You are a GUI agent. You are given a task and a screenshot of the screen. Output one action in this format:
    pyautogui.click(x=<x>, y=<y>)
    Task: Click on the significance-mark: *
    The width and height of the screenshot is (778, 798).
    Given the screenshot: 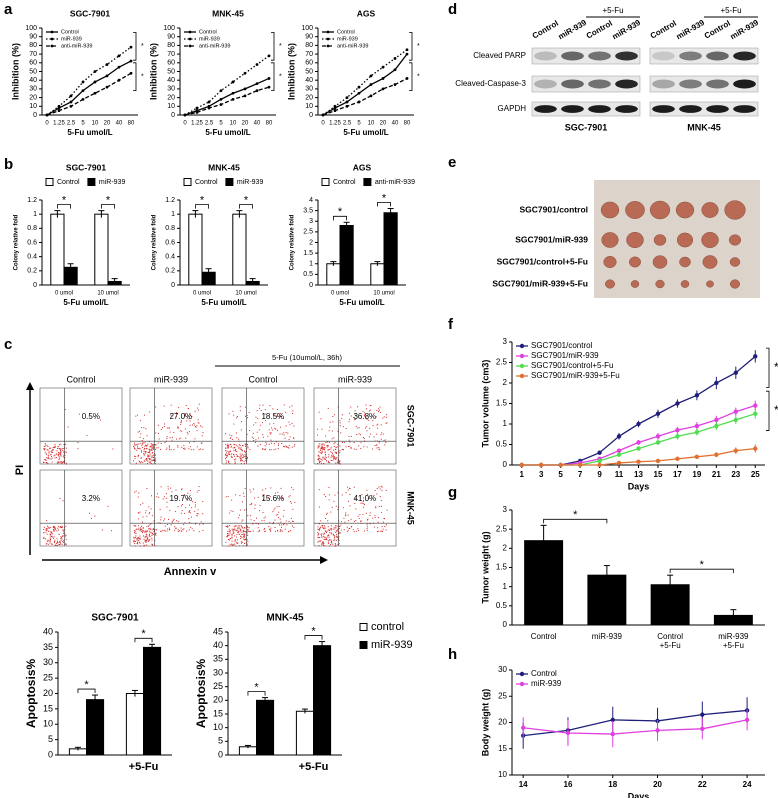 What is the action you would take?
    pyautogui.click(x=86, y=685)
    